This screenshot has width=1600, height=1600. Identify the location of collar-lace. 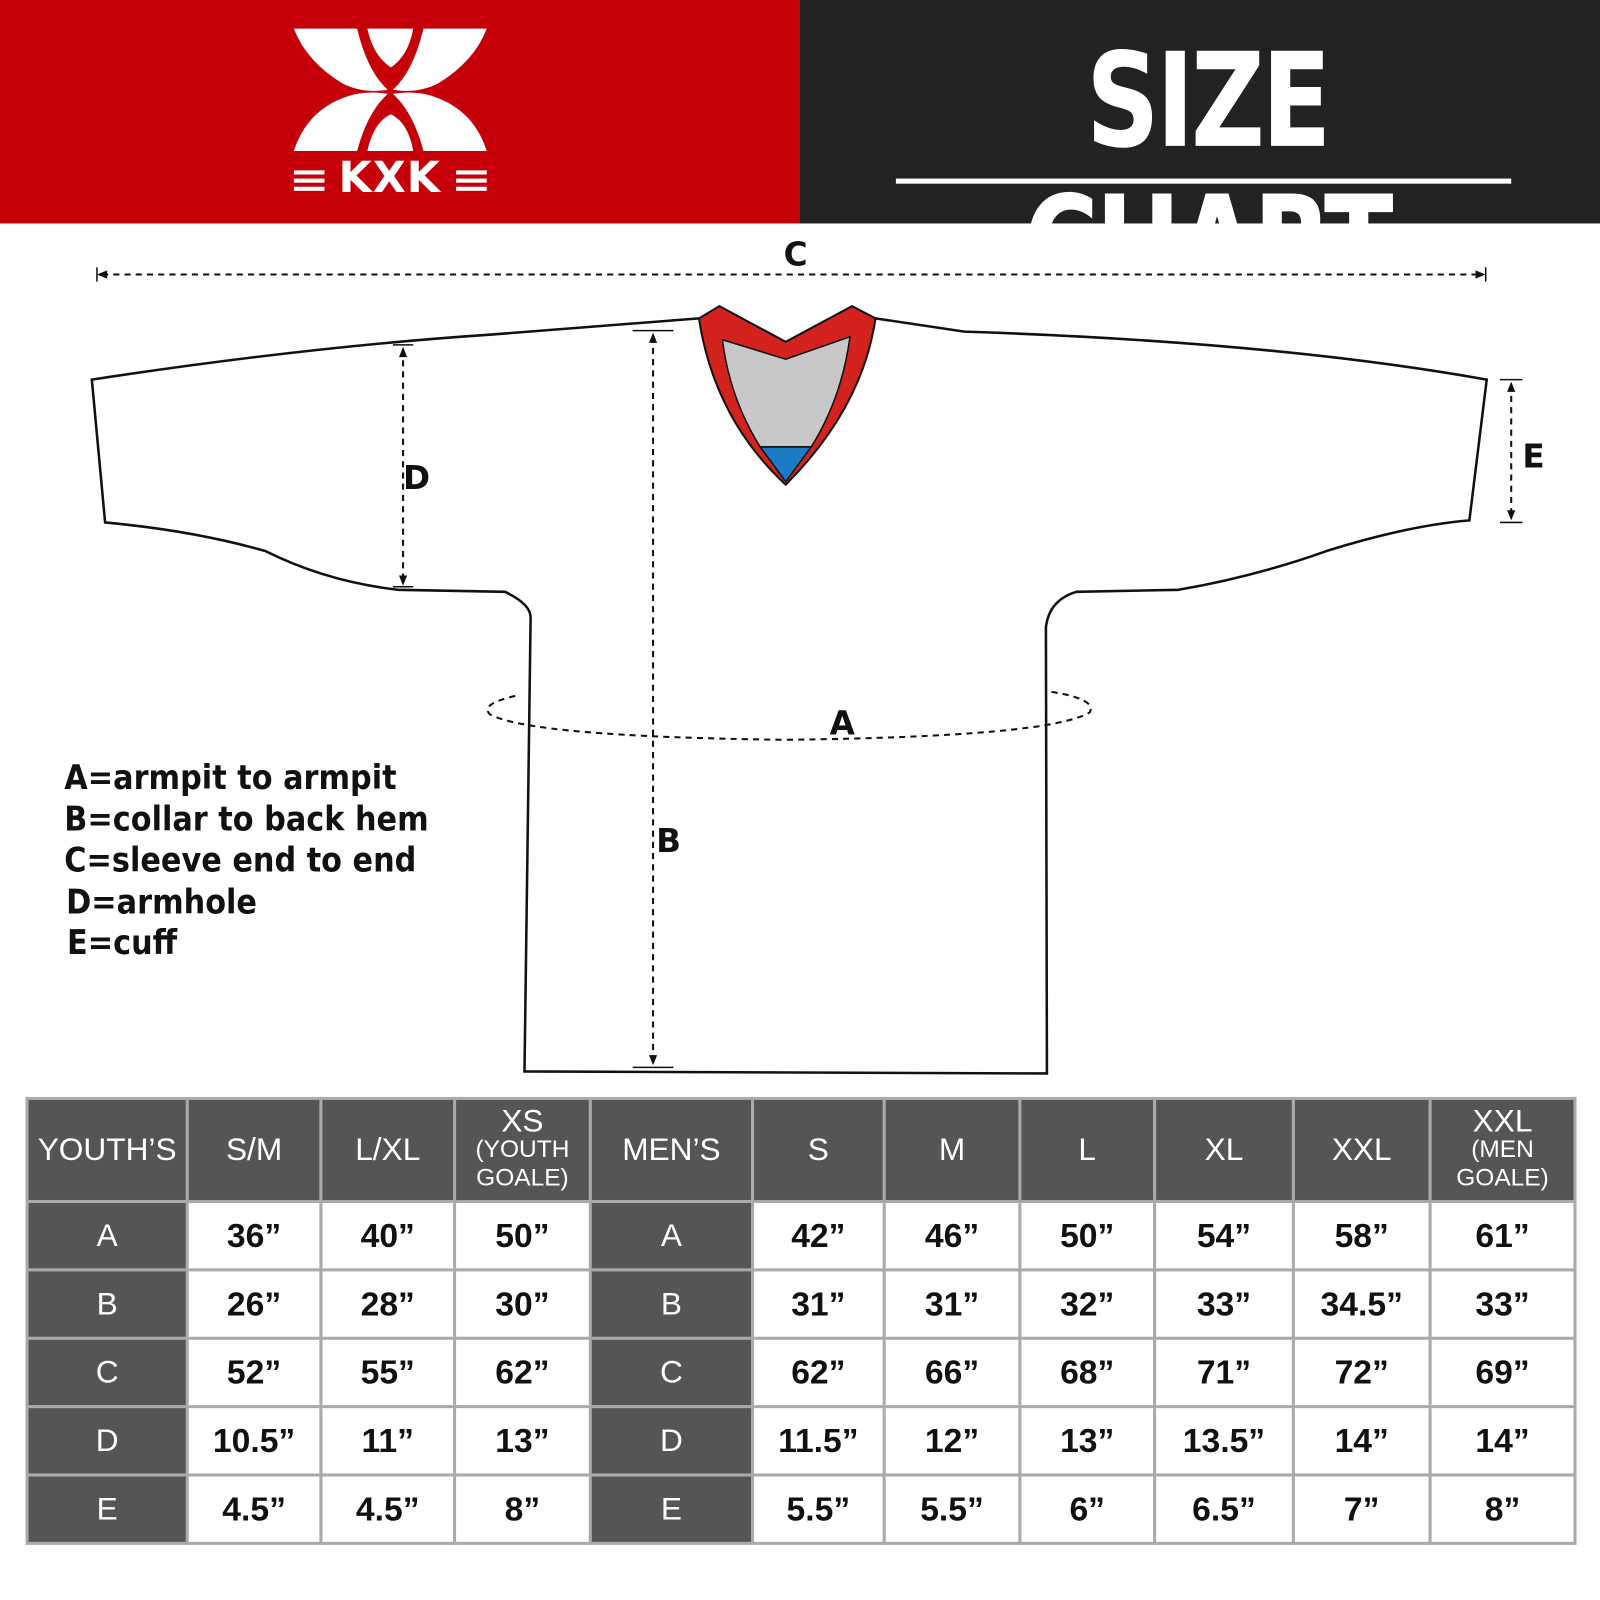
(785, 464).